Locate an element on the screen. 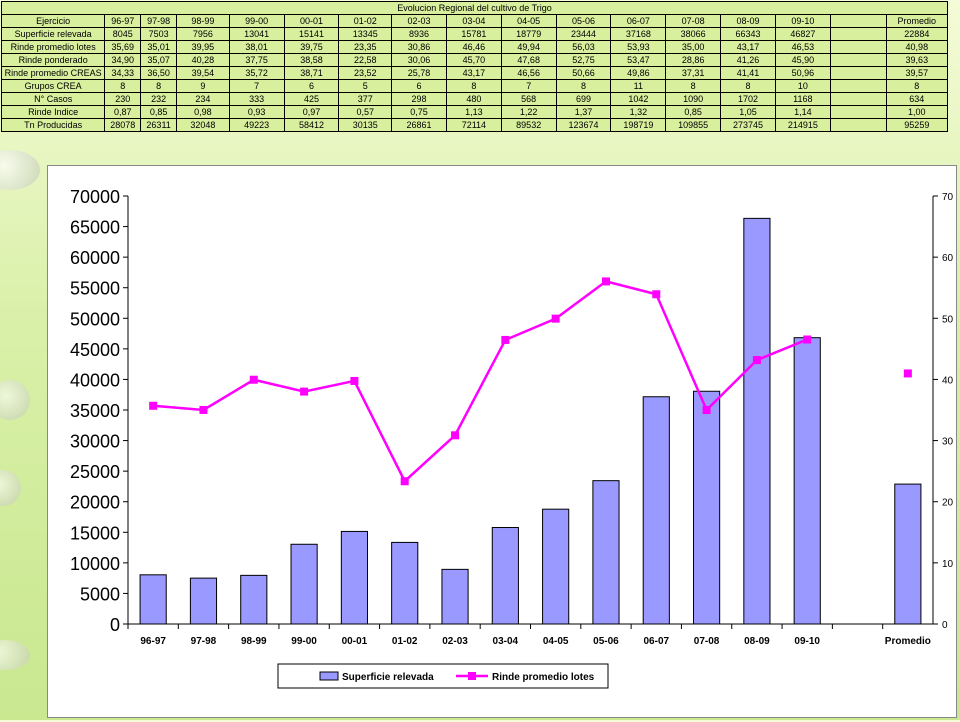 The height and width of the screenshot is (722, 960). x-axis-tick-label: 07-08 is located at coordinates (707, 641).